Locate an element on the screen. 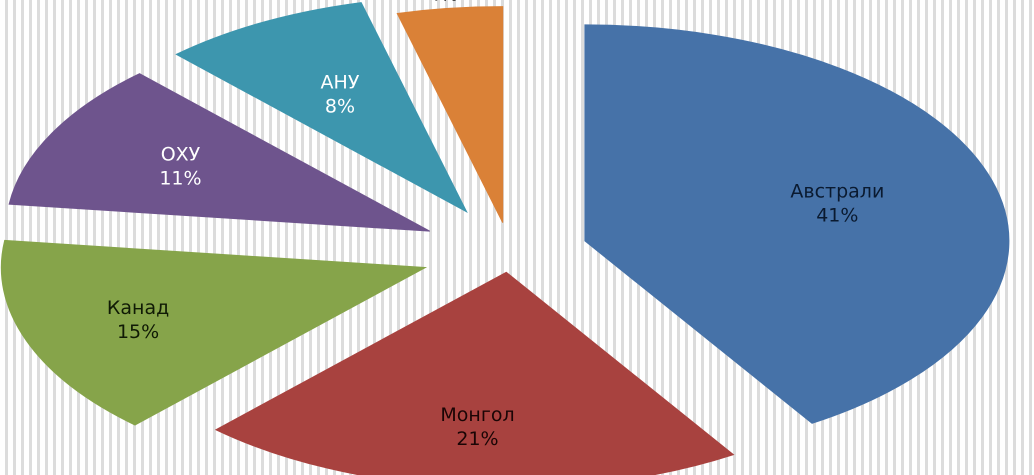 The image size is (1034, 475). slice-category-label: Монгол is located at coordinates (477, 415).